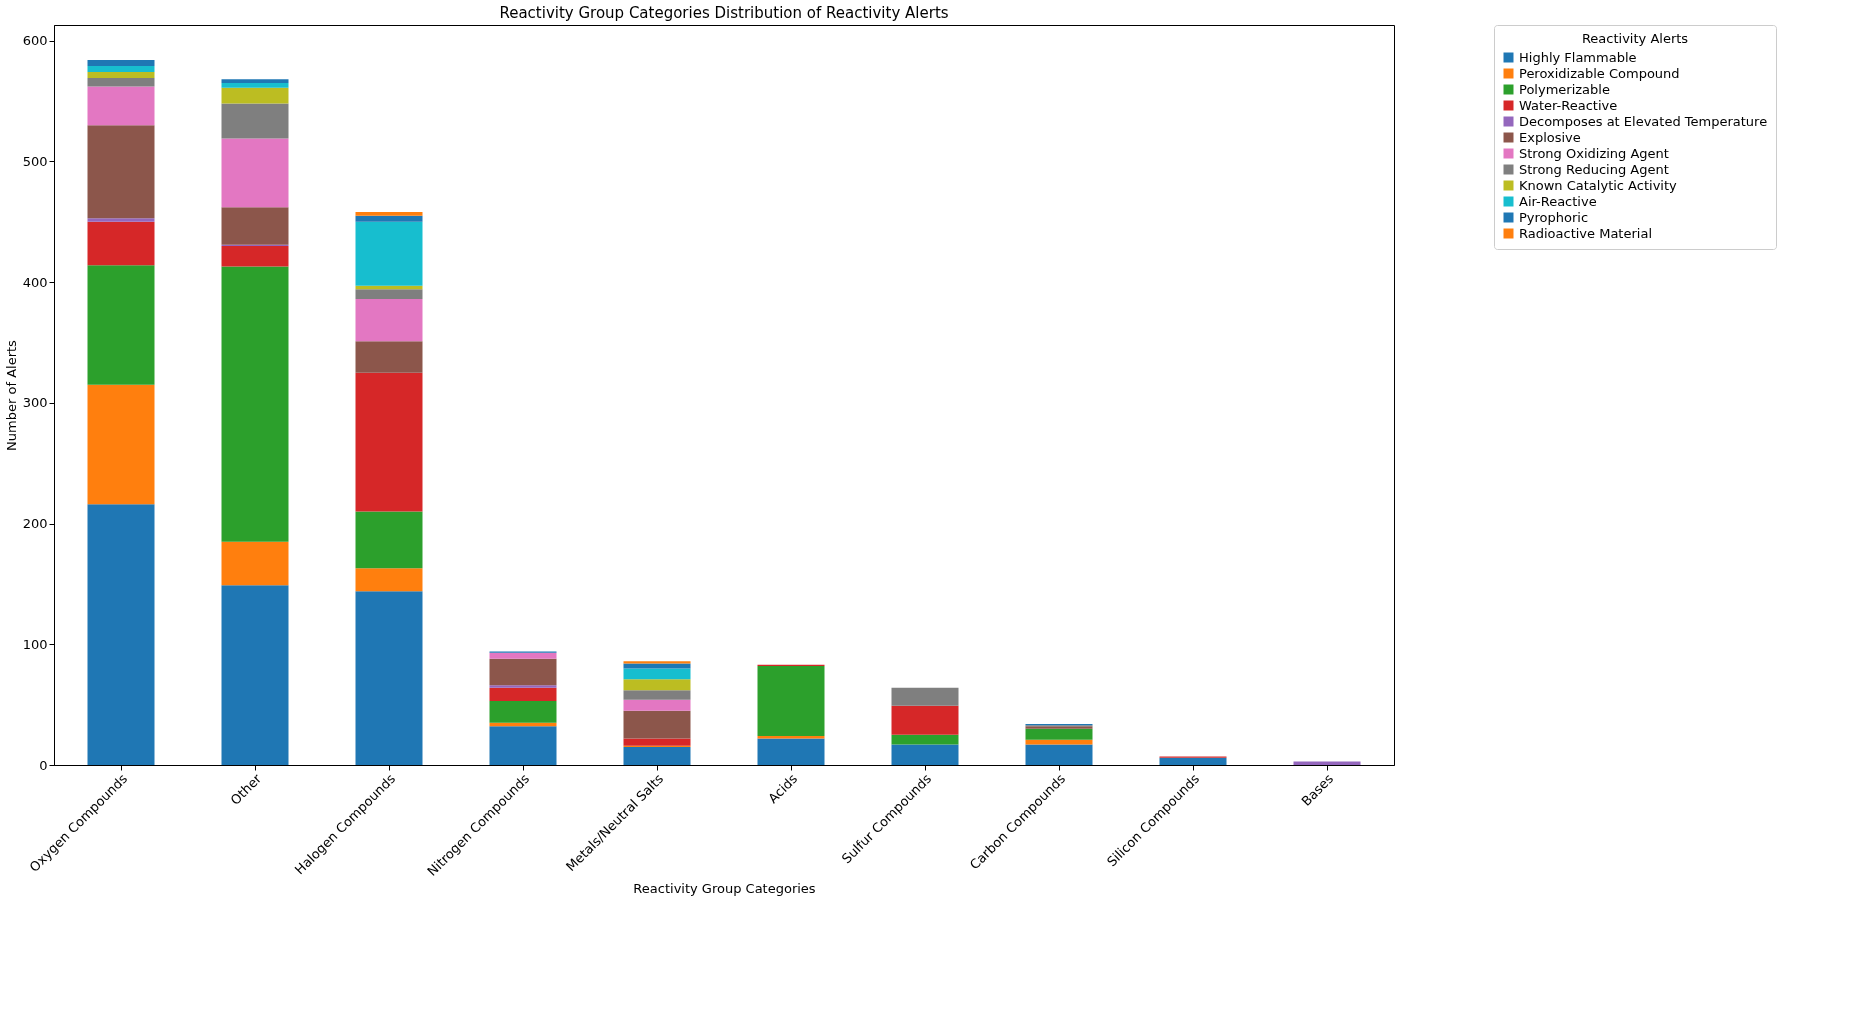 Image resolution: width=1873 pixels, height=1011 pixels. I want to click on legend-label: Air-Reactive, so click(1558, 201).